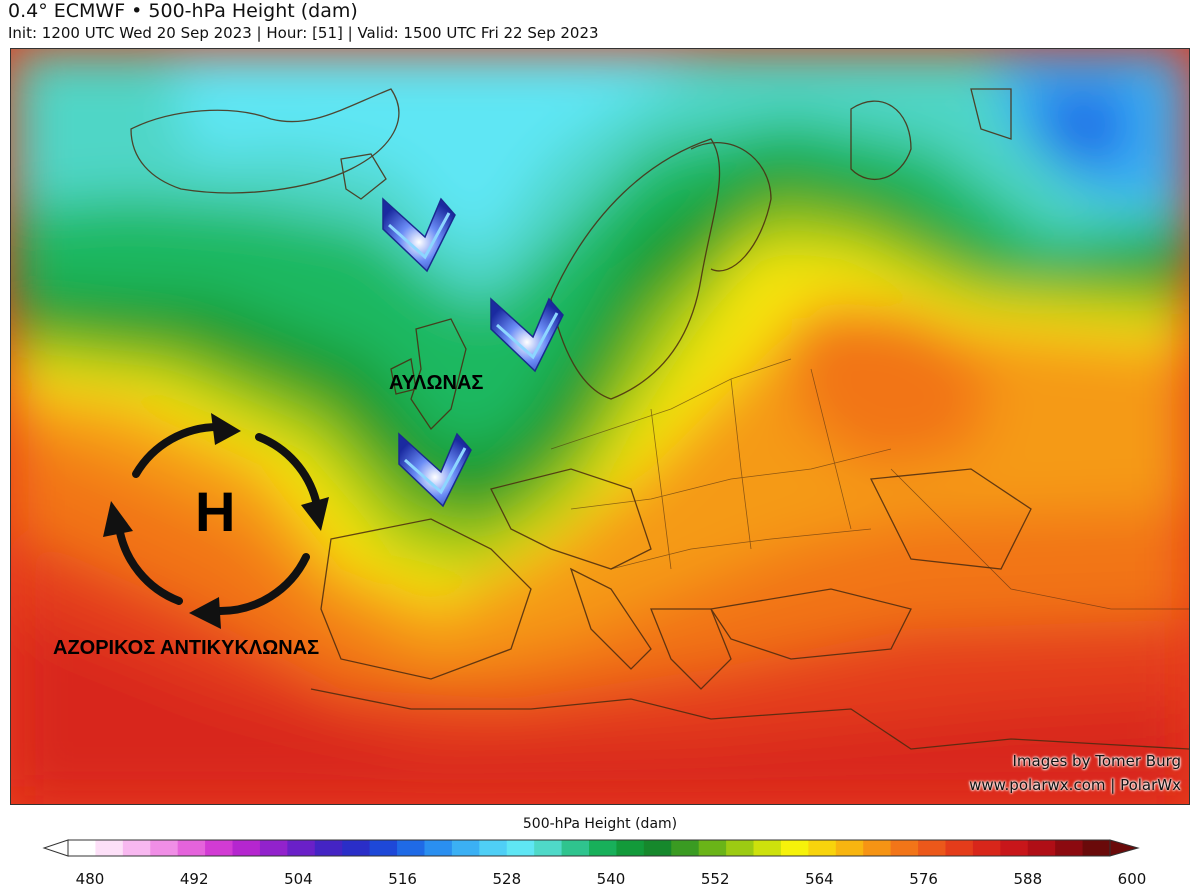 The width and height of the screenshot is (1200, 896). I want to click on anticyclone-arrowheads, so click(216, 521).